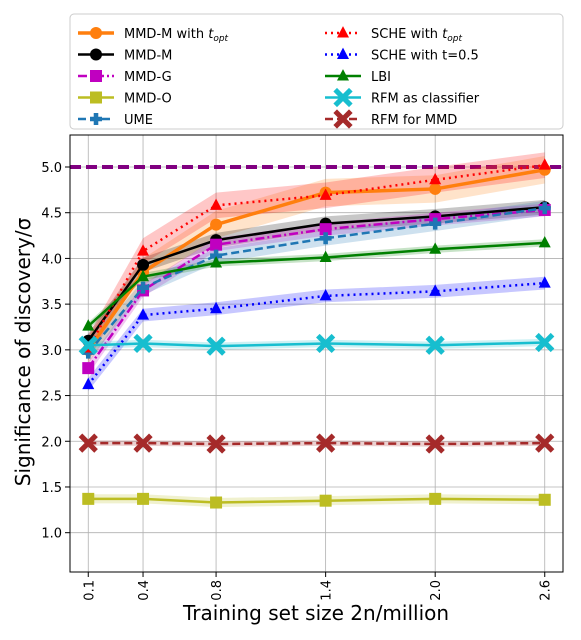 Image resolution: width=581 pixels, height=640 pixels. I want to click on point-series-9-5-stroke-b, so click(545, 443).